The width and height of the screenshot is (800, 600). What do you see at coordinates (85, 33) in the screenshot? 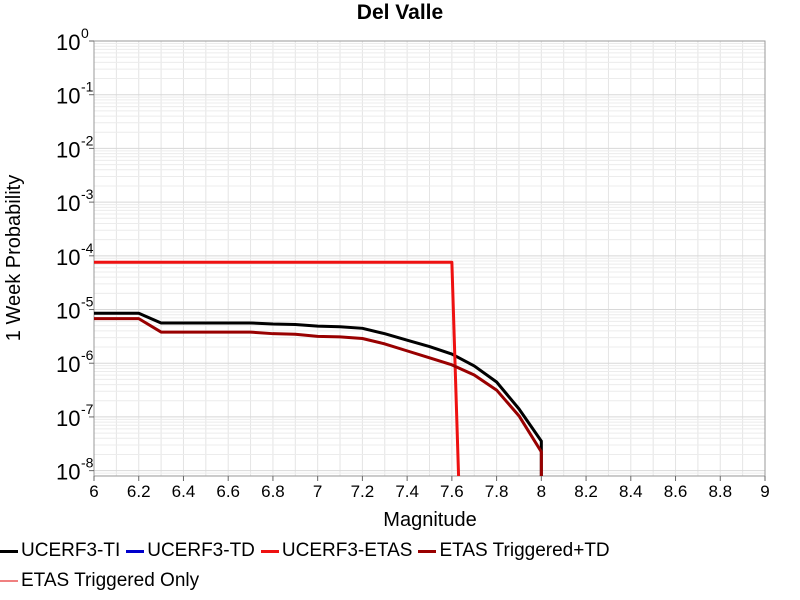
I see `y-tick-exponent: 0` at bounding box center [85, 33].